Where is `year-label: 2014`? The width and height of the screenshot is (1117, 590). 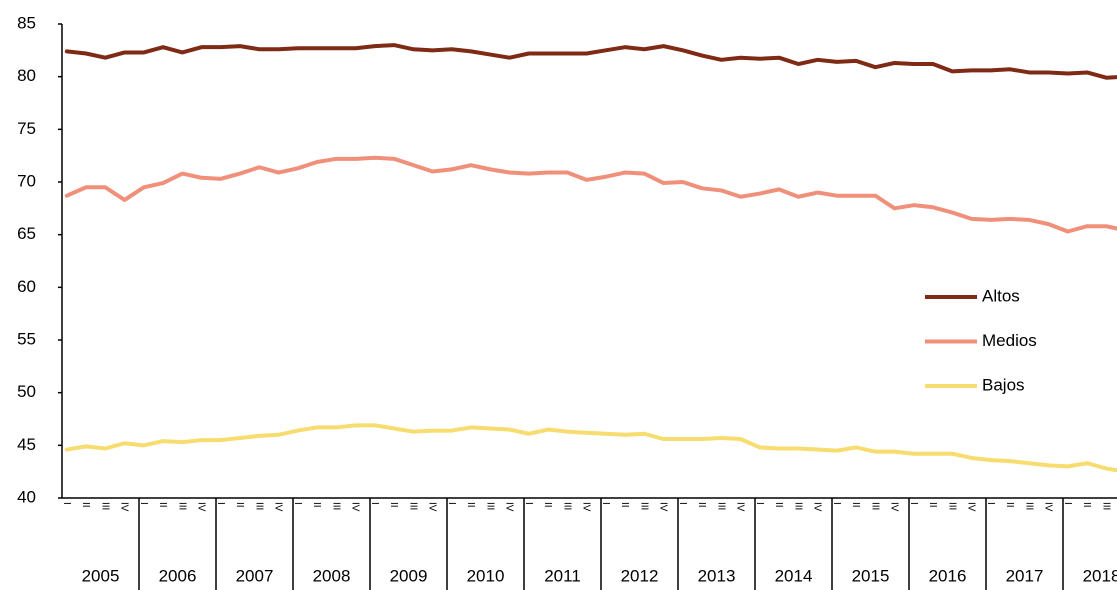 year-label: 2014 is located at coordinates (794, 575).